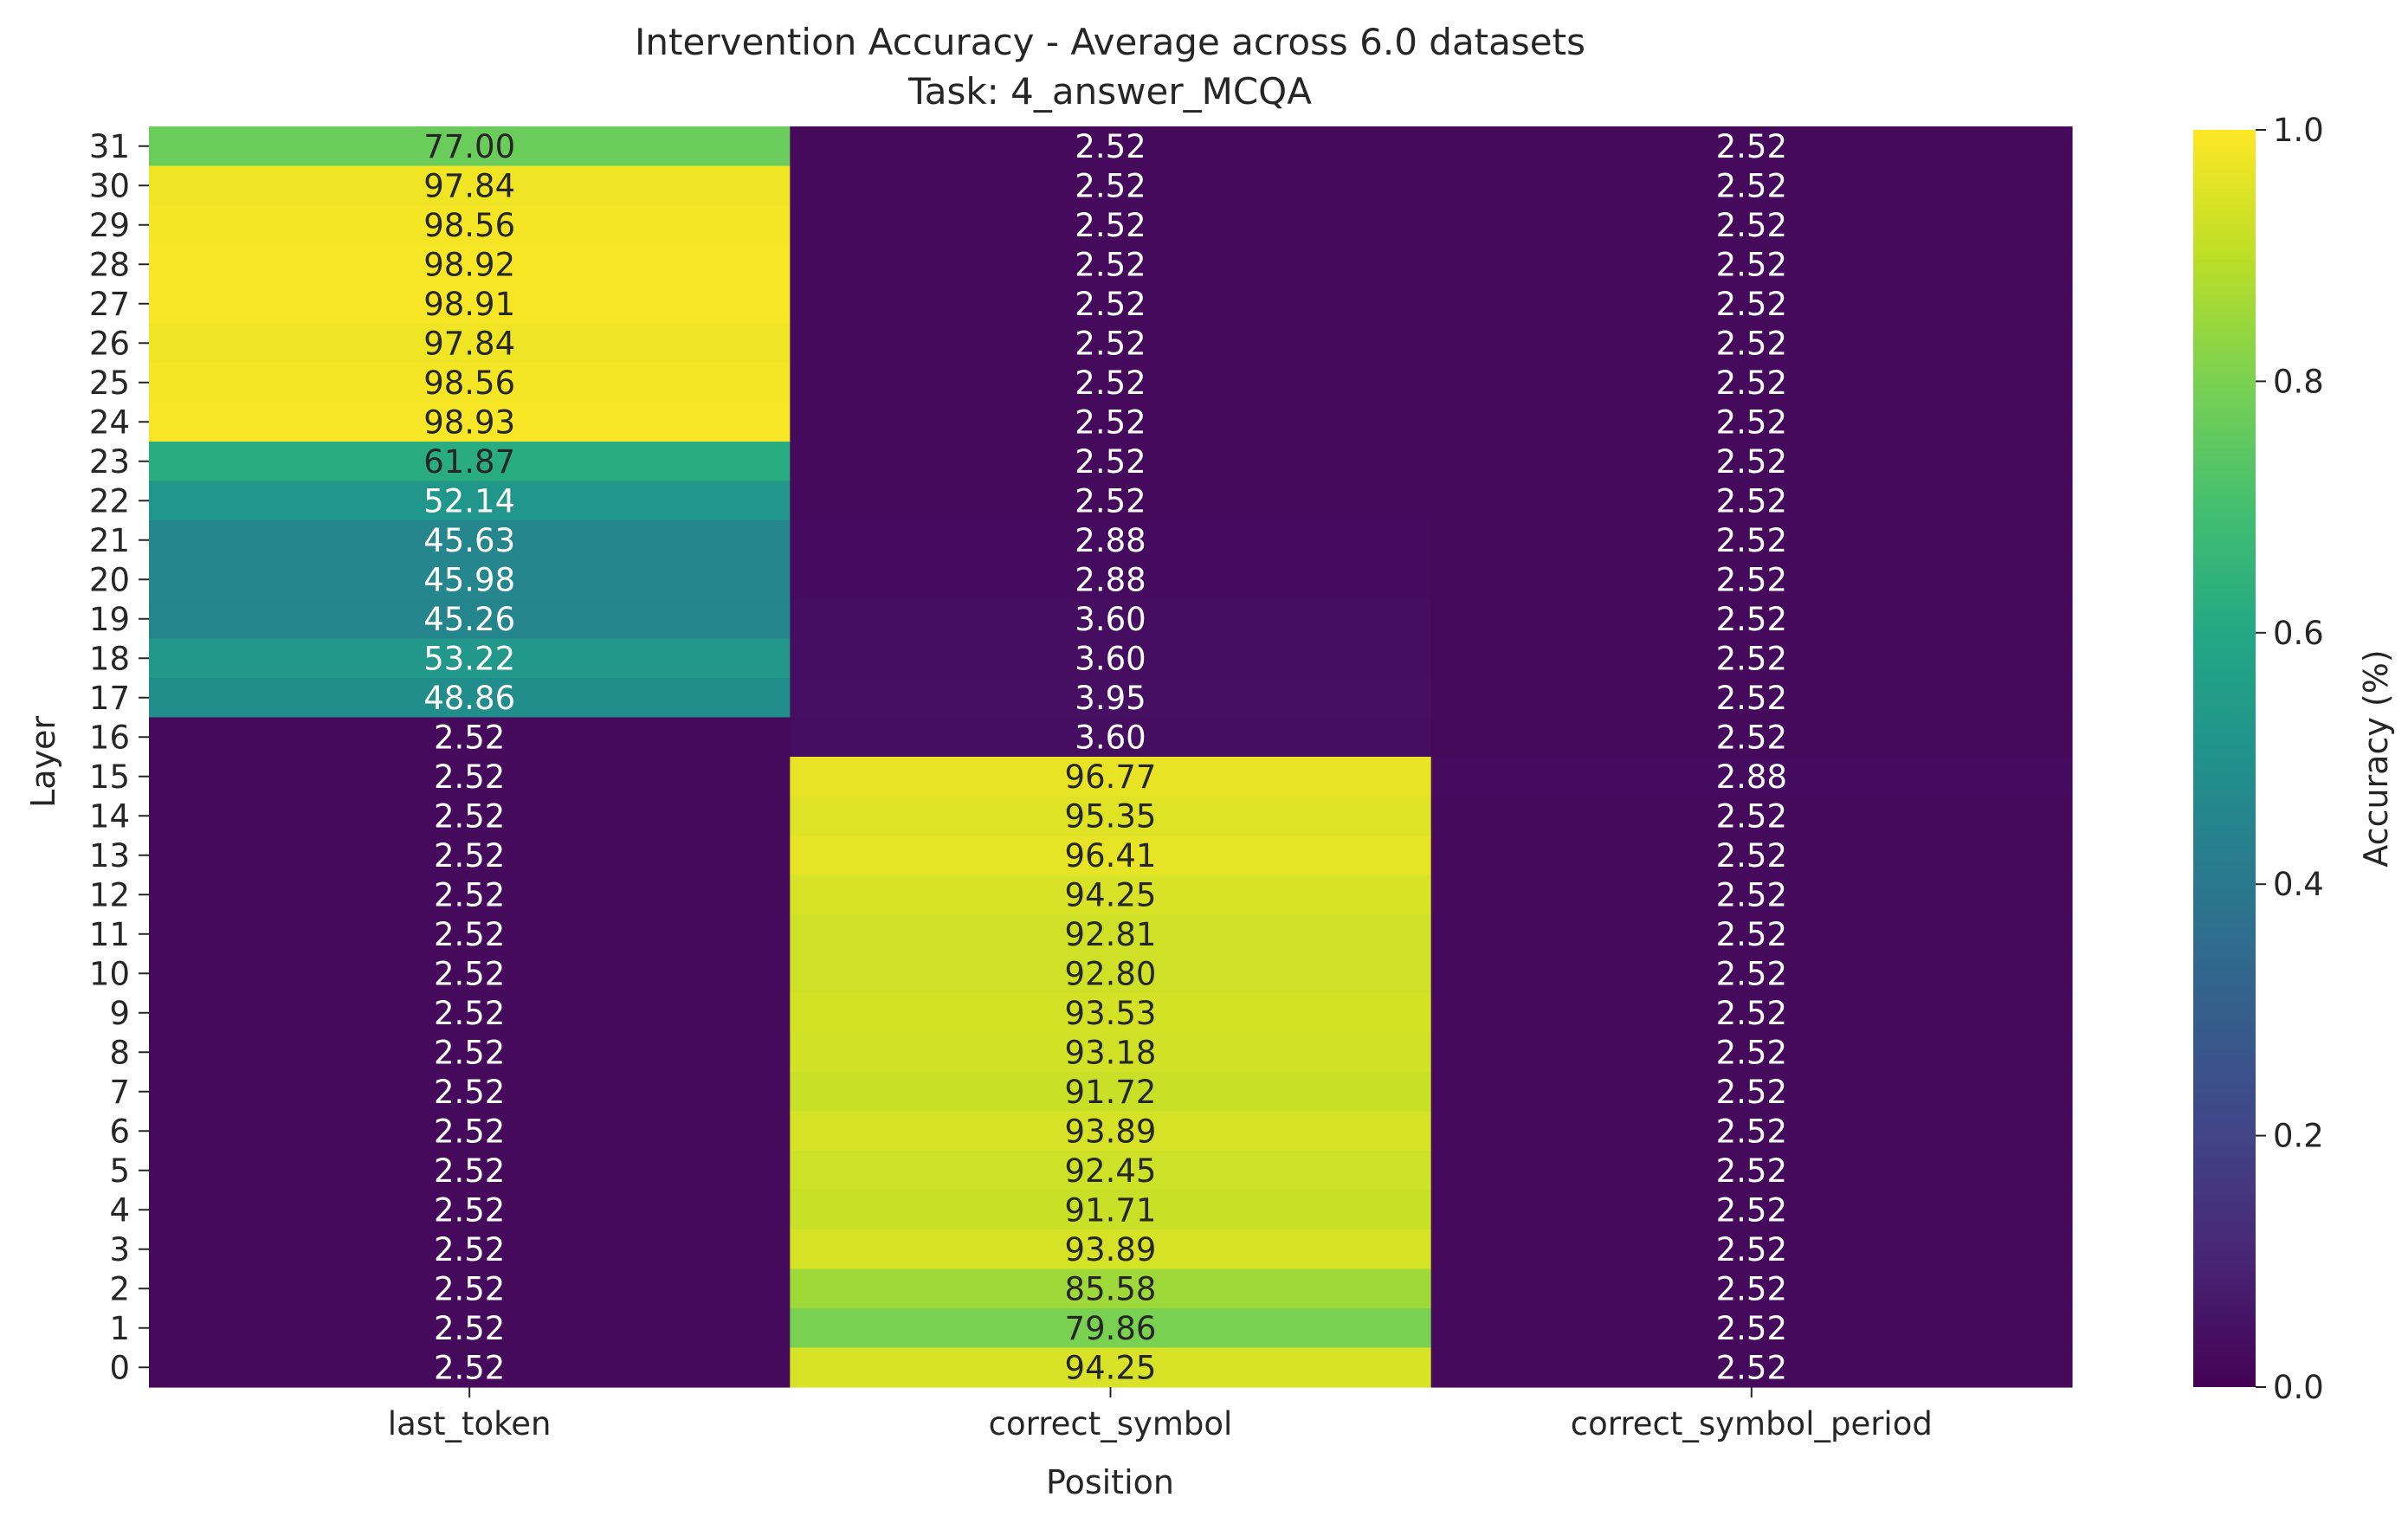  I want to click on cell-value-label: 92.80, so click(1111, 973).